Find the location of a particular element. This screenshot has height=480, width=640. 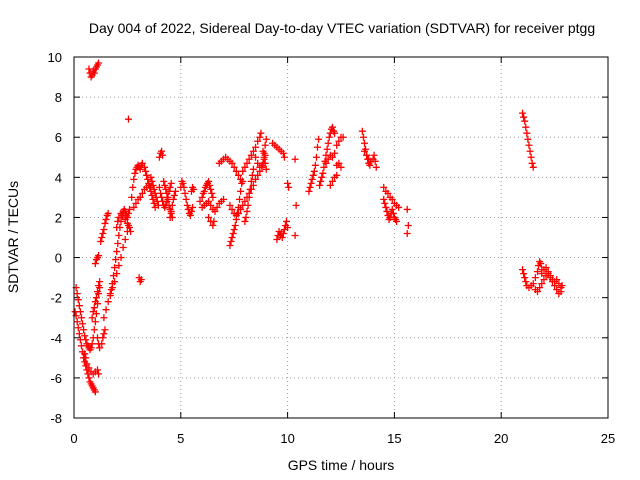

x-tick-label: 25 is located at coordinates (608, 438).